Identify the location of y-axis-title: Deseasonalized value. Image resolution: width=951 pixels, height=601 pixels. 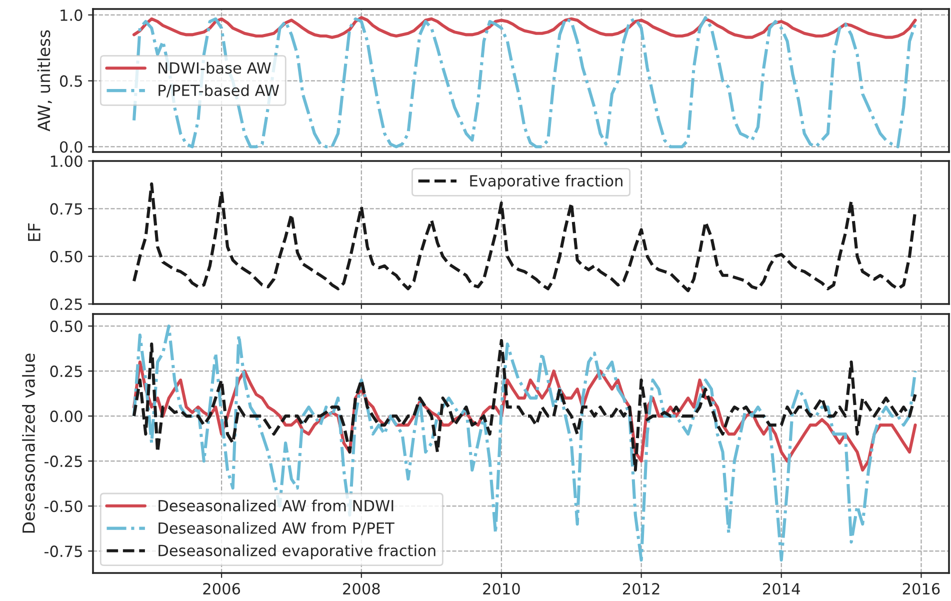
(28, 443).